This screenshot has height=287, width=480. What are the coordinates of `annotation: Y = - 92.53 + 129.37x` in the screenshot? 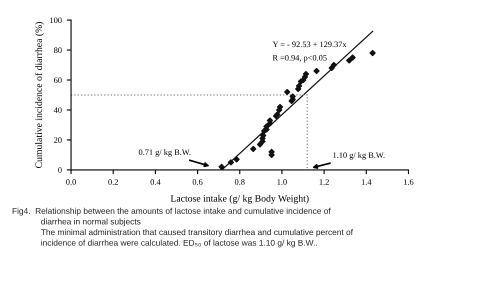 It's located at (309, 45).